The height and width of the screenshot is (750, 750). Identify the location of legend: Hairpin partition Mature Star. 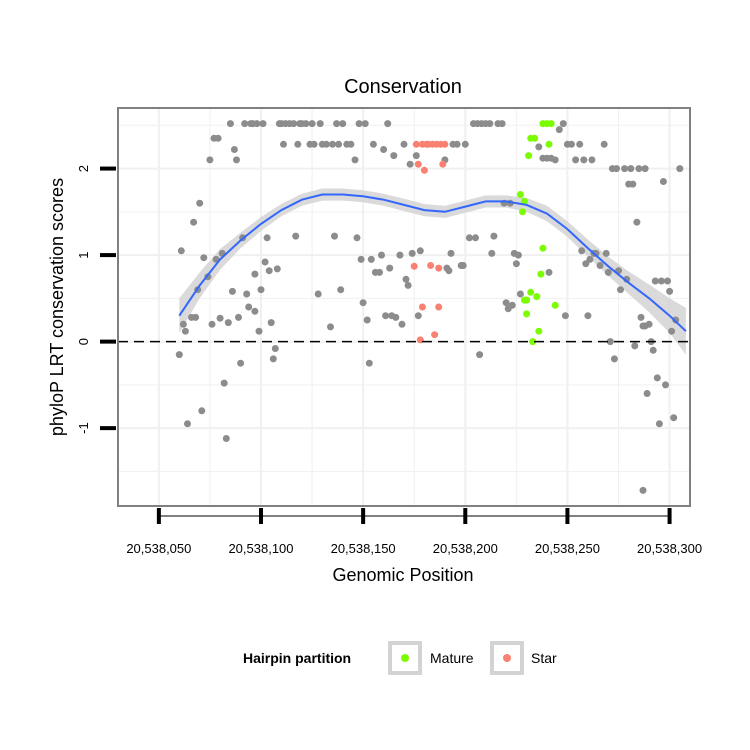
(400, 658).